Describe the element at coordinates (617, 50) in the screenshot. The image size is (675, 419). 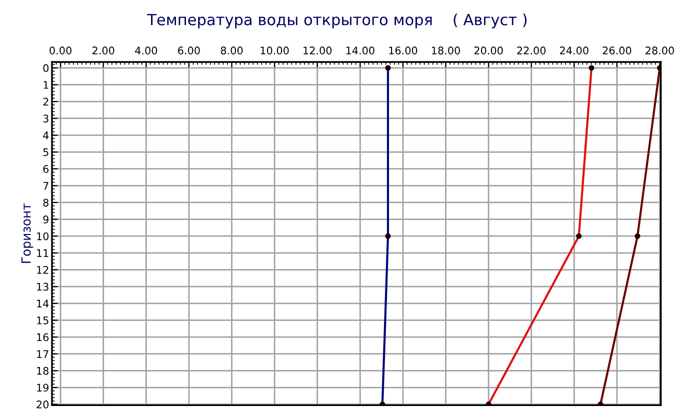
I see `x-tick-label: 26.00` at that location.